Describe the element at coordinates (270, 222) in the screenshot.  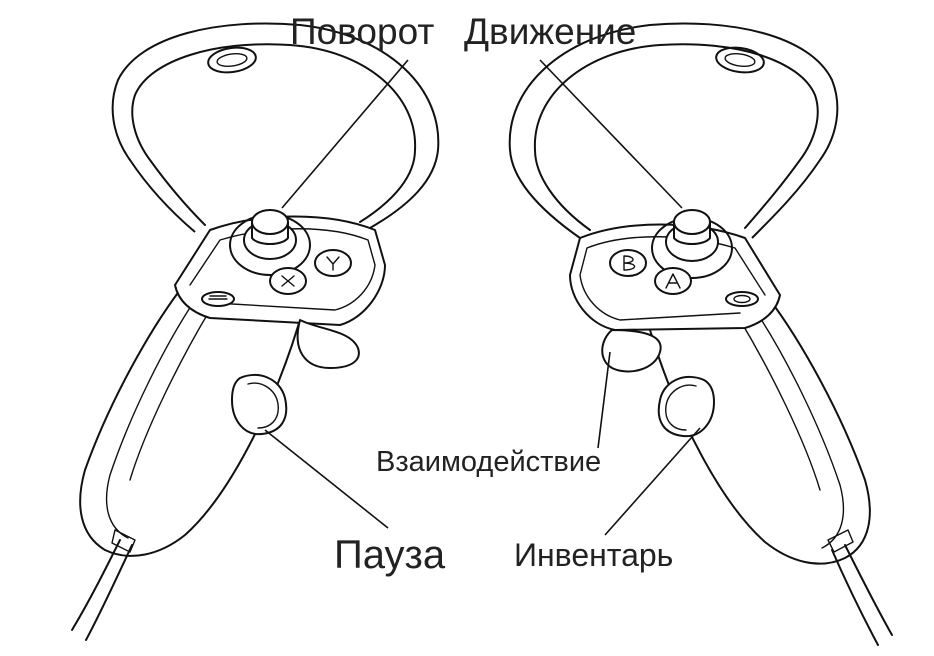
I see `left-thumbstick` at that location.